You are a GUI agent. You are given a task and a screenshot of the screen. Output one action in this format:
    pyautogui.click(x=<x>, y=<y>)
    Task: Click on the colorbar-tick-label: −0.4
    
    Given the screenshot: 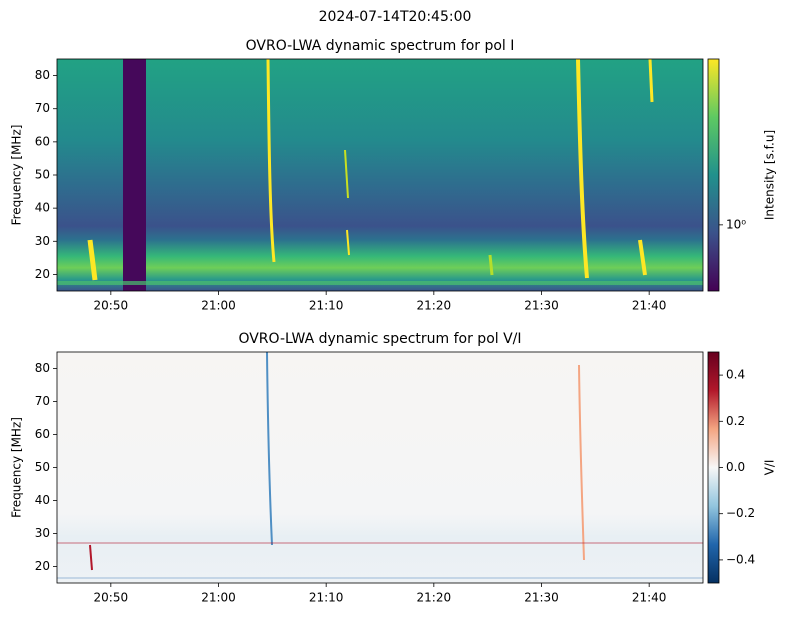 What is the action you would take?
    pyautogui.click(x=740, y=559)
    